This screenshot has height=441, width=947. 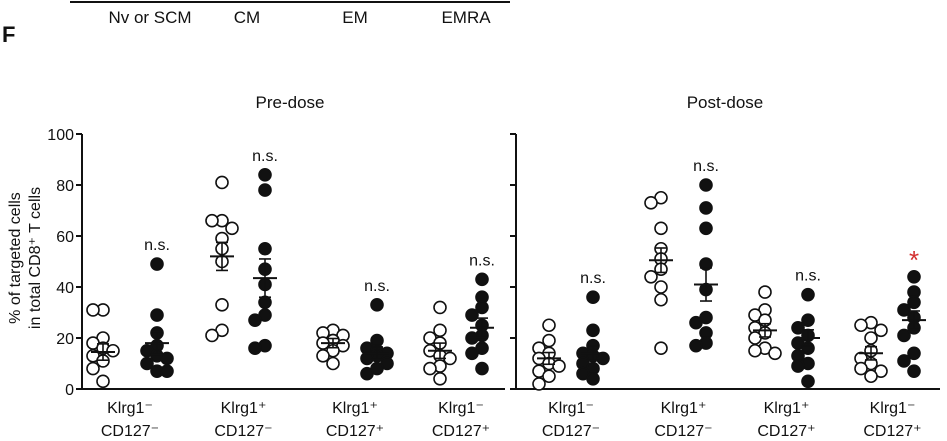 What do you see at coordinates (149, 17) in the screenshot?
I see `top-strip-label-nv: Nv or SCM` at bounding box center [149, 17].